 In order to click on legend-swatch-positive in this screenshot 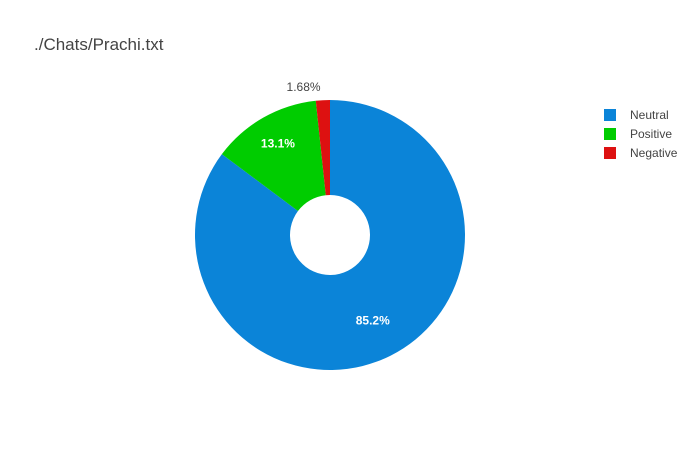, I will do `click(610, 134)`.